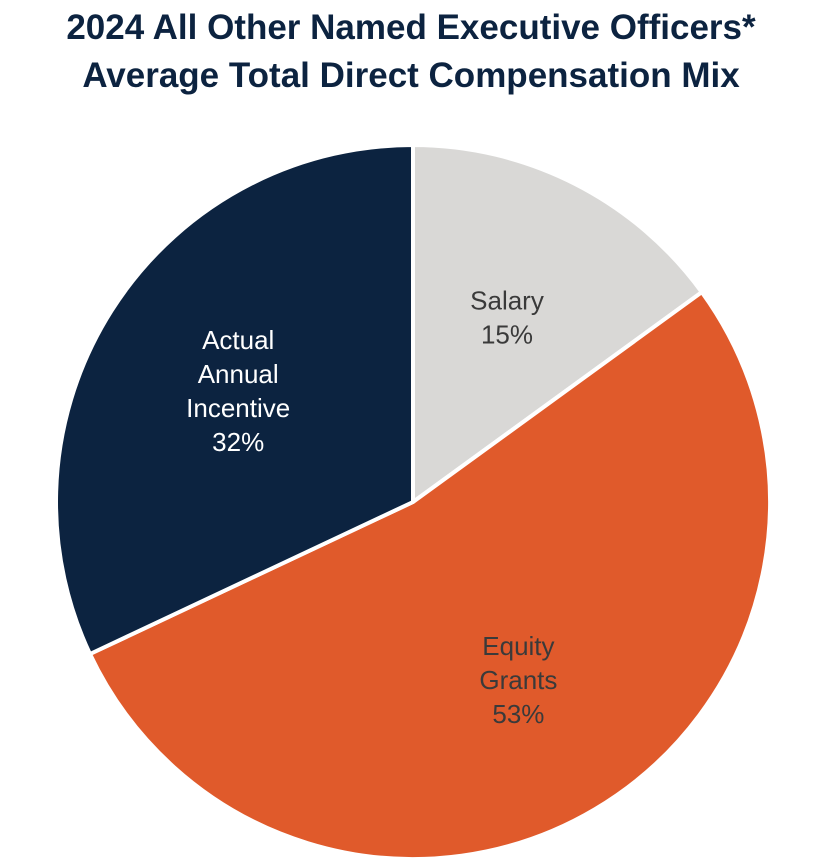 The image size is (822, 864). What do you see at coordinates (238, 340) in the screenshot?
I see `slice-label-line-2-0: Actual` at bounding box center [238, 340].